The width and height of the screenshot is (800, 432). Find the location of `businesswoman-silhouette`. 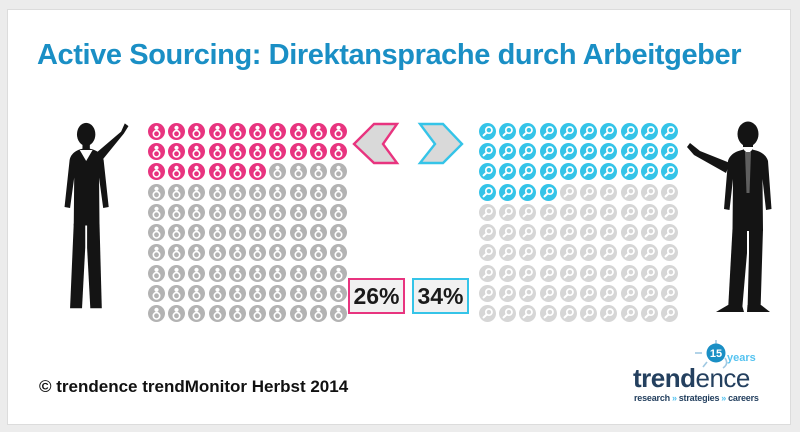

businesswoman-silhouette is located at coordinates (96, 215).